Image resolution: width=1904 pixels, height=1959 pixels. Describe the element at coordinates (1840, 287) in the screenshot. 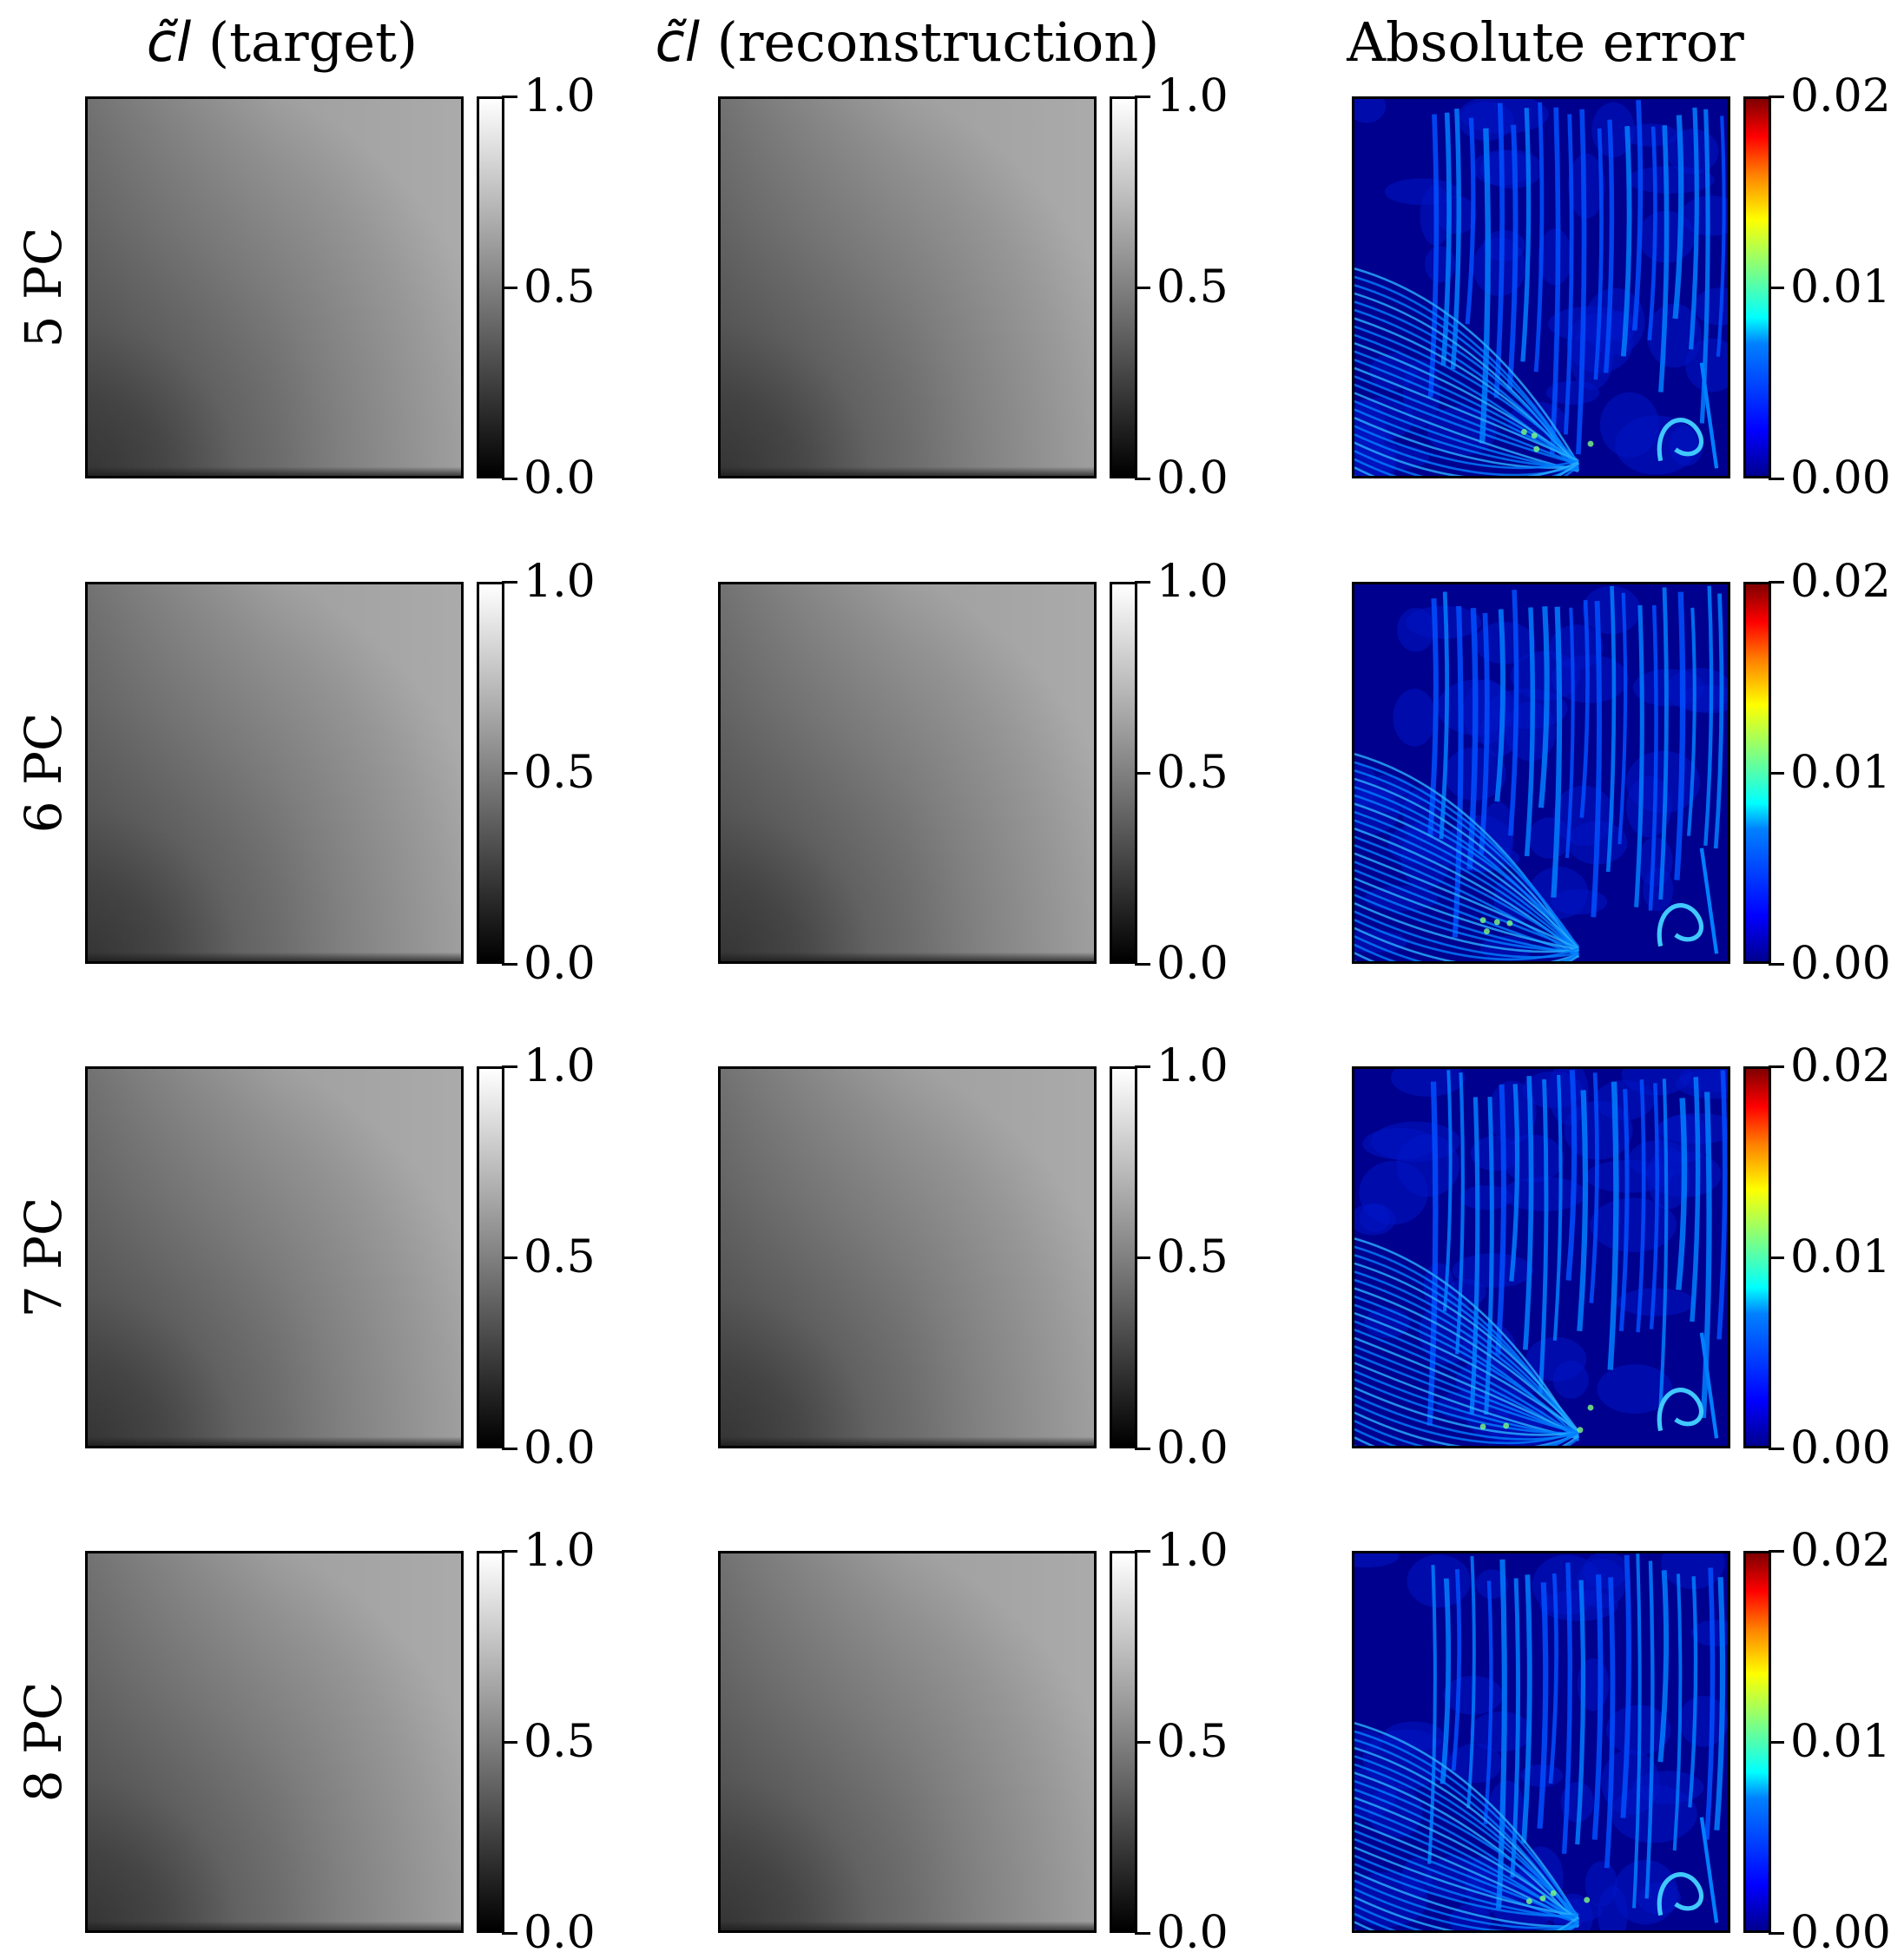

I see `colorbar-tick-label: 0.01` at that location.